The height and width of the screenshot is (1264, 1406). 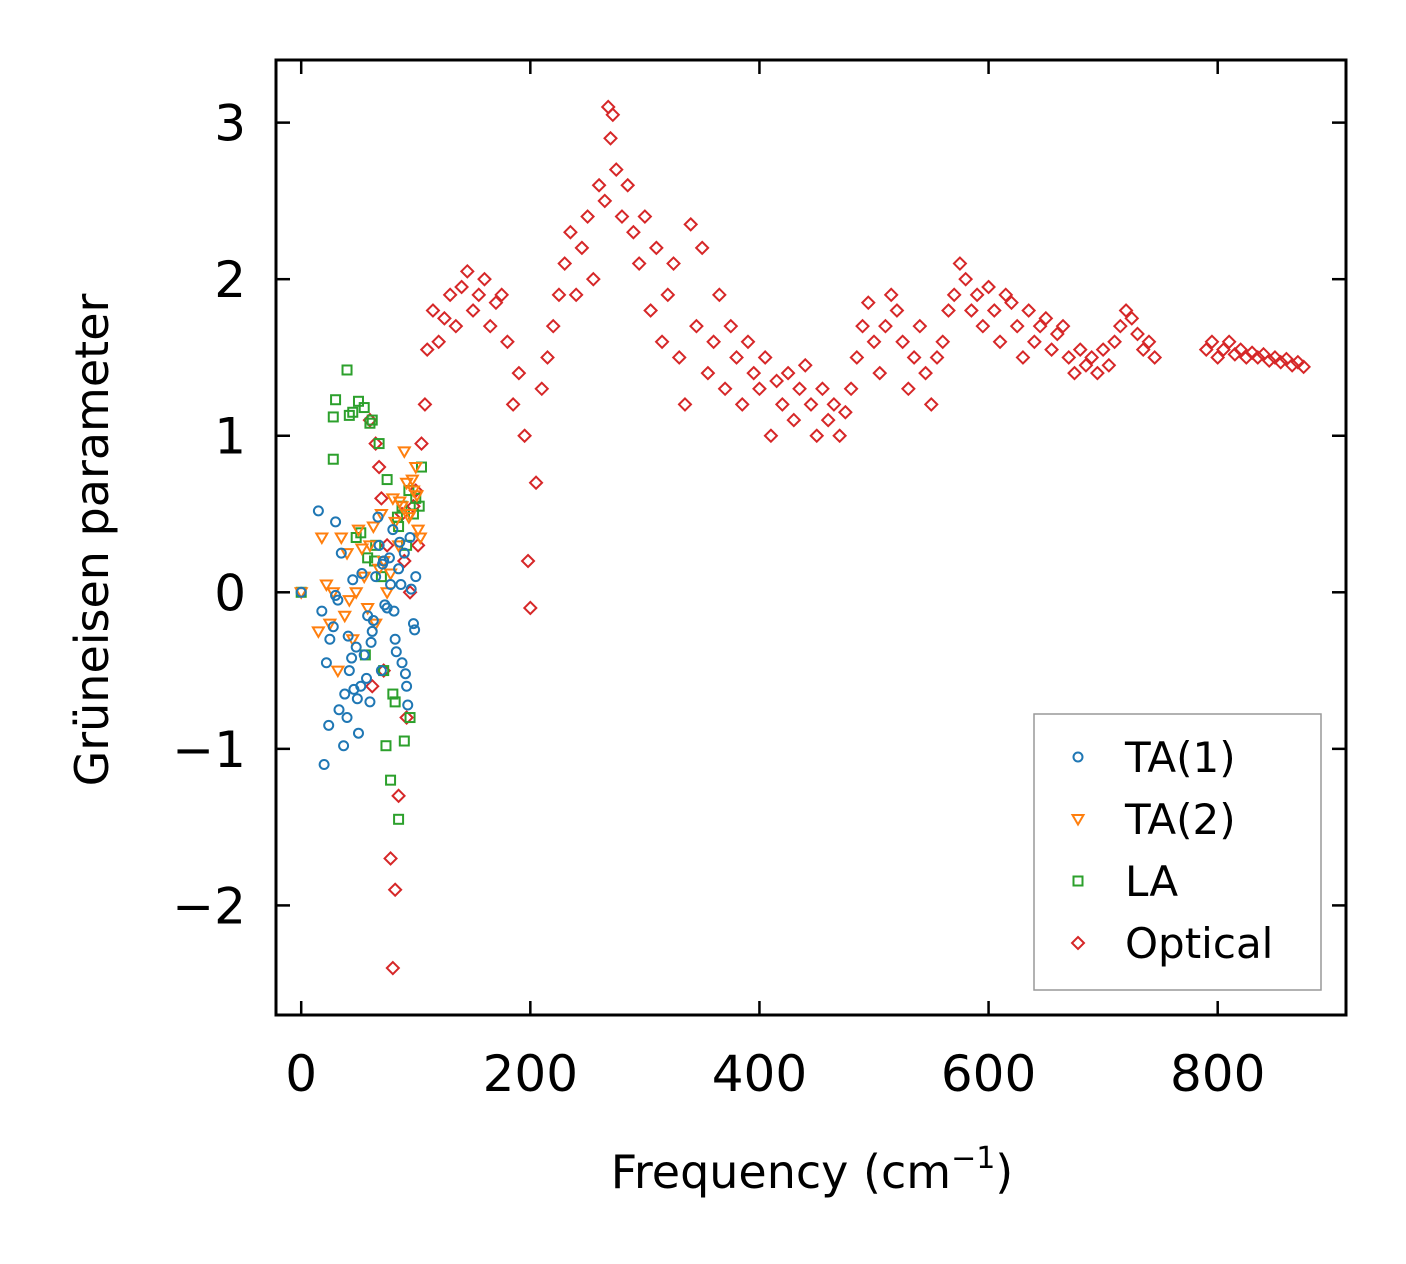 What do you see at coordinates (92, 539) in the screenshot?
I see `y-axis-label: Grüneisen parameter` at bounding box center [92, 539].